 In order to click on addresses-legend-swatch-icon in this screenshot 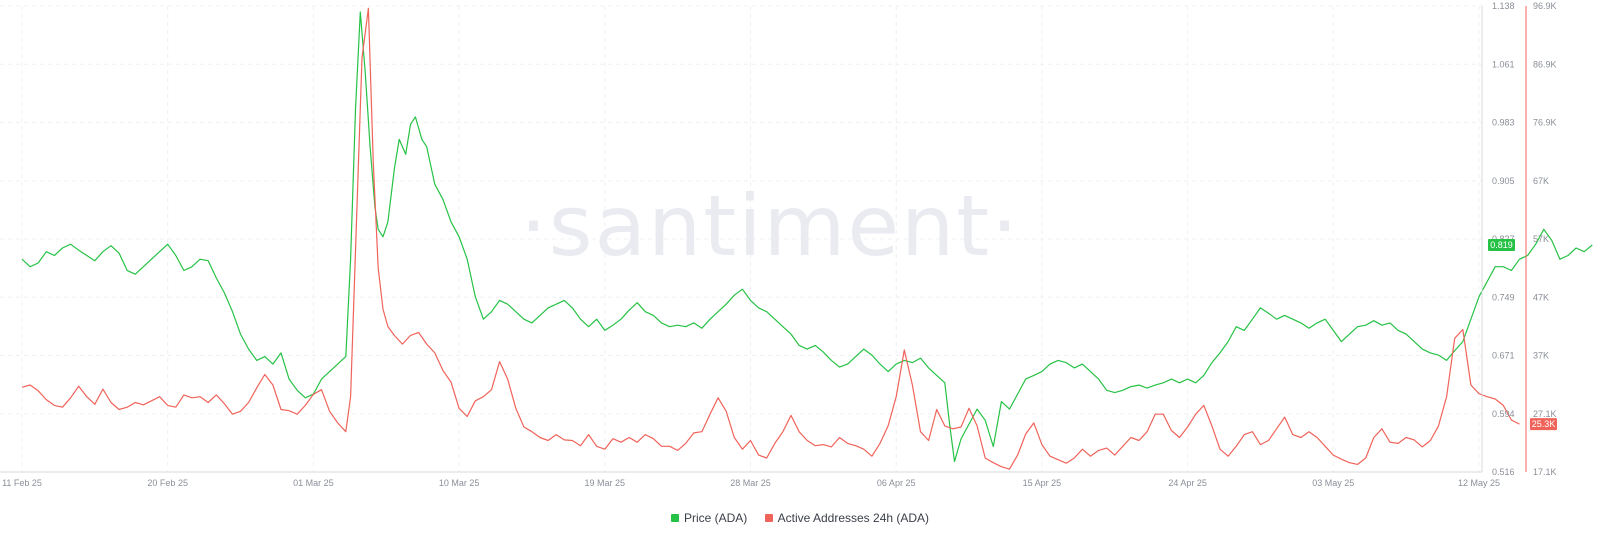, I will do `click(768, 518)`.